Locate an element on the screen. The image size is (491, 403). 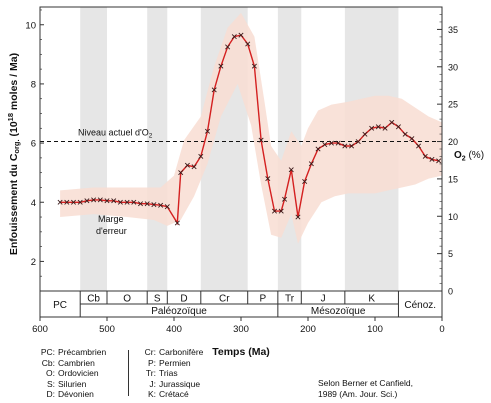
period-label: K is located at coordinates (371, 299).